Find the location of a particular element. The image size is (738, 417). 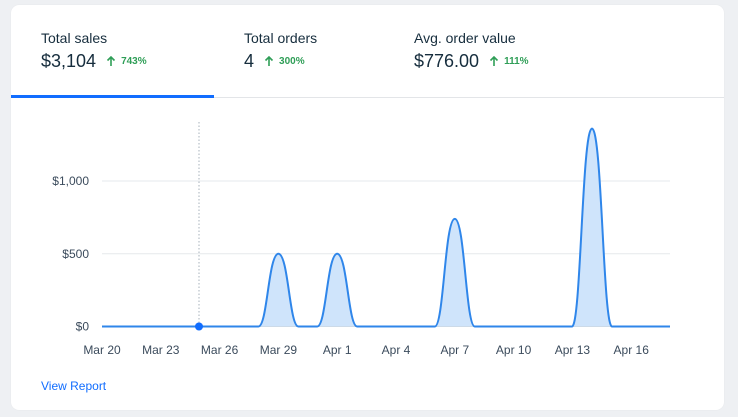

x-tick-label: Mar 29 is located at coordinates (279, 350).